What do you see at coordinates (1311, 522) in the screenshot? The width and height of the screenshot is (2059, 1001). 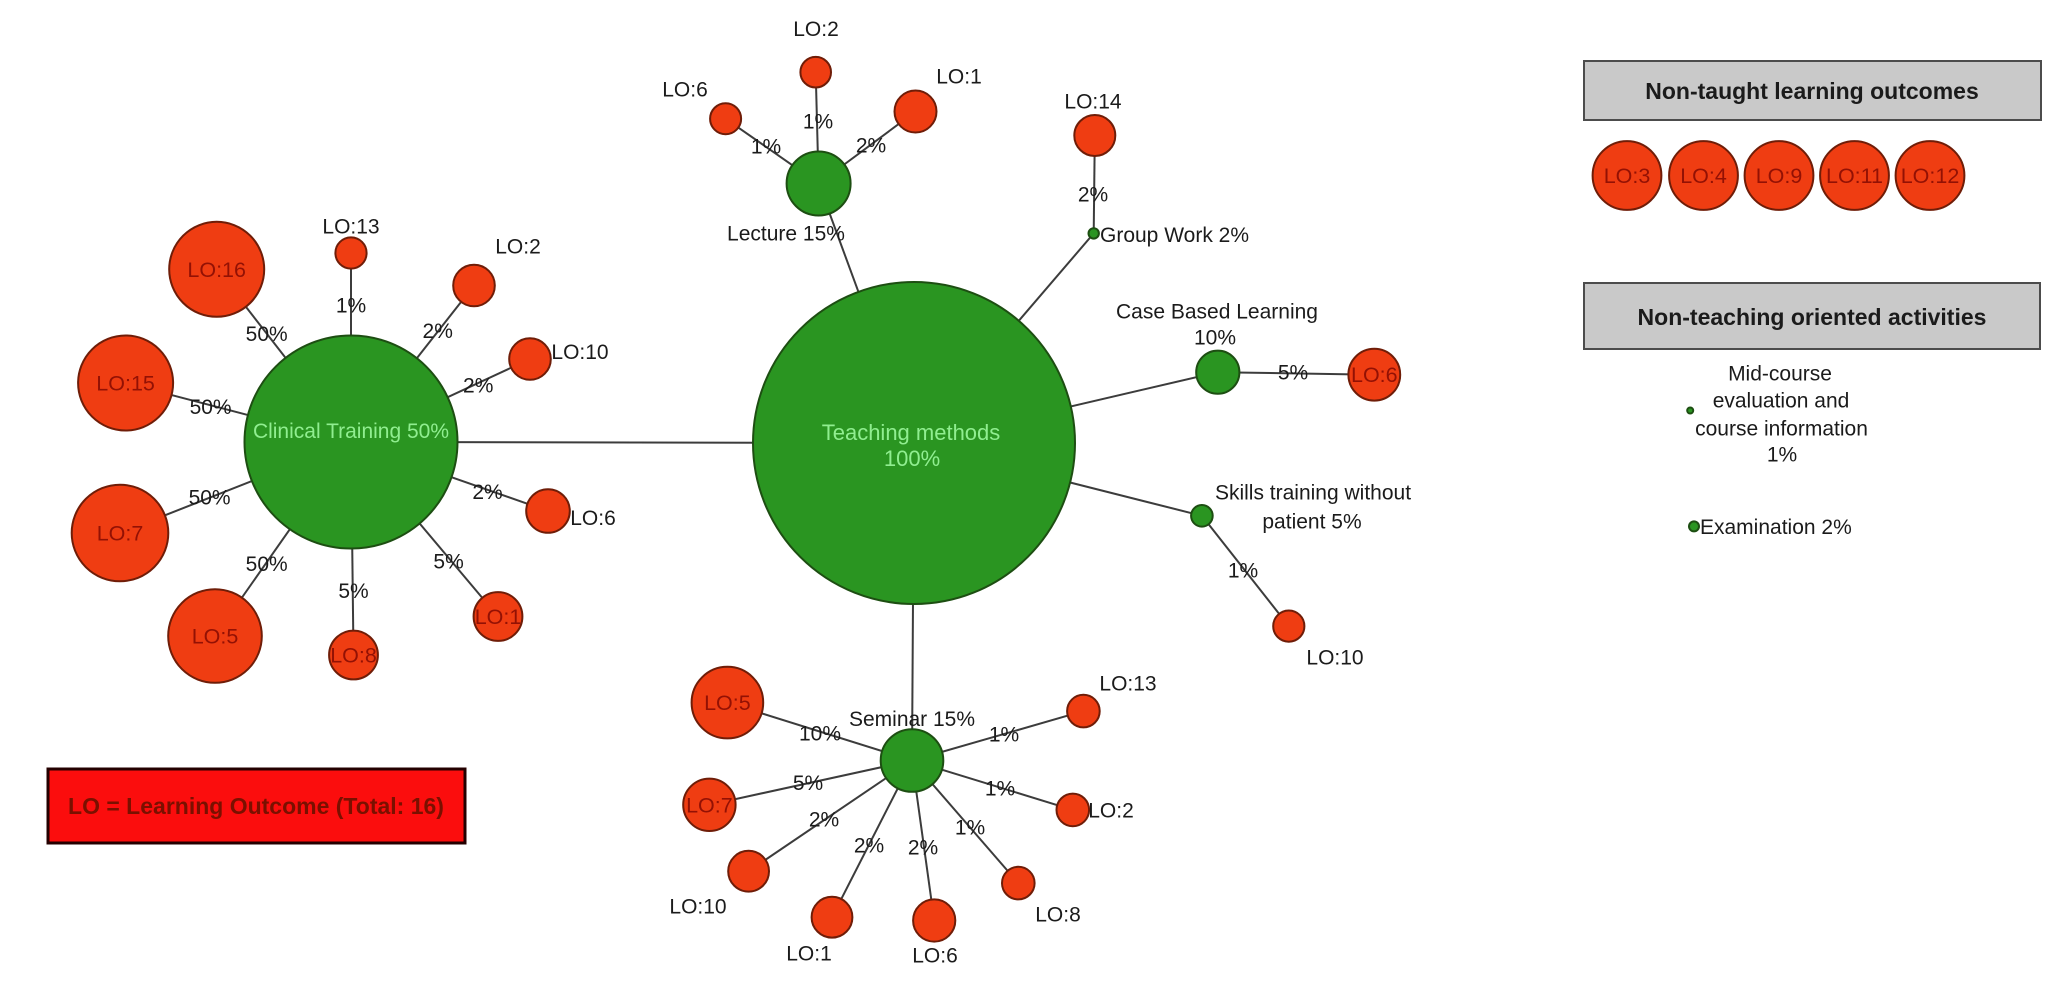 I see `svg-text: patient 5%` at bounding box center [1311, 522].